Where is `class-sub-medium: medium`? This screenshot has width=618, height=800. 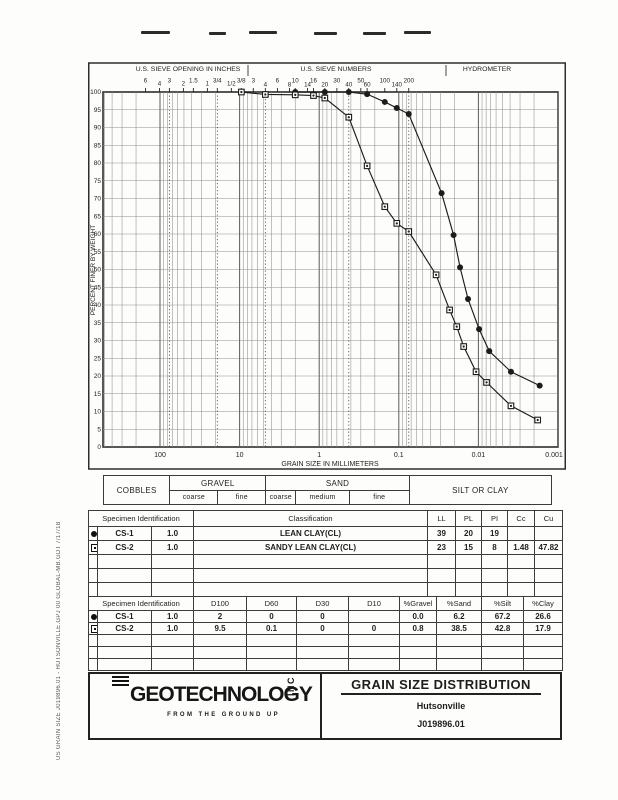 class-sub-medium: medium is located at coordinates (322, 497).